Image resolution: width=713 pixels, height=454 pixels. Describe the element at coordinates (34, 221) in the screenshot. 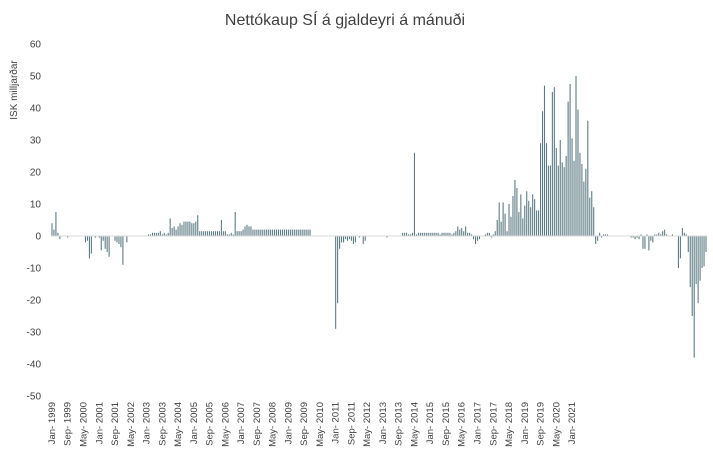

I see `y-tick-labels: 60 50 40 30 20 10 0 -10 -20 -30 -40 -50` at that location.